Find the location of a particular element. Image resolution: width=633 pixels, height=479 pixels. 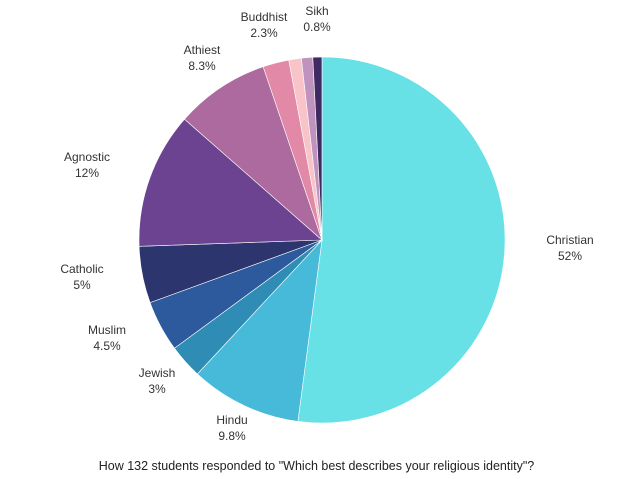

slice-value-athiest: 8.3% is located at coordinates (202, 66).